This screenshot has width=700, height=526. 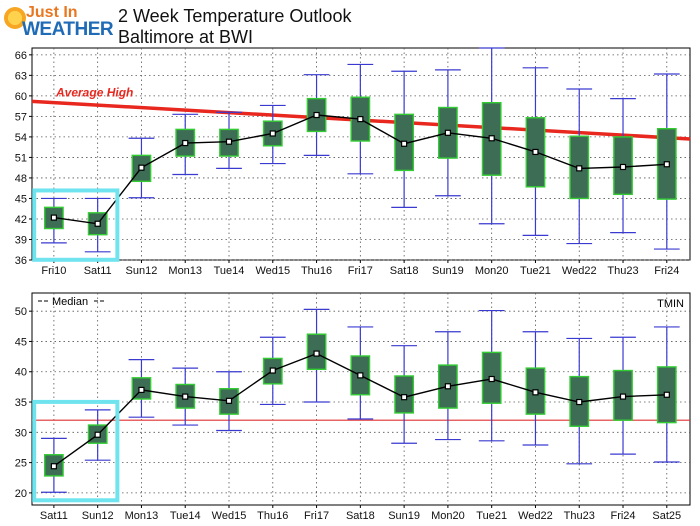 What do you see at coordinates (52, 12) in the screenshot?
I see `logo-line-1: Just In` at bounding box center [52, 12].